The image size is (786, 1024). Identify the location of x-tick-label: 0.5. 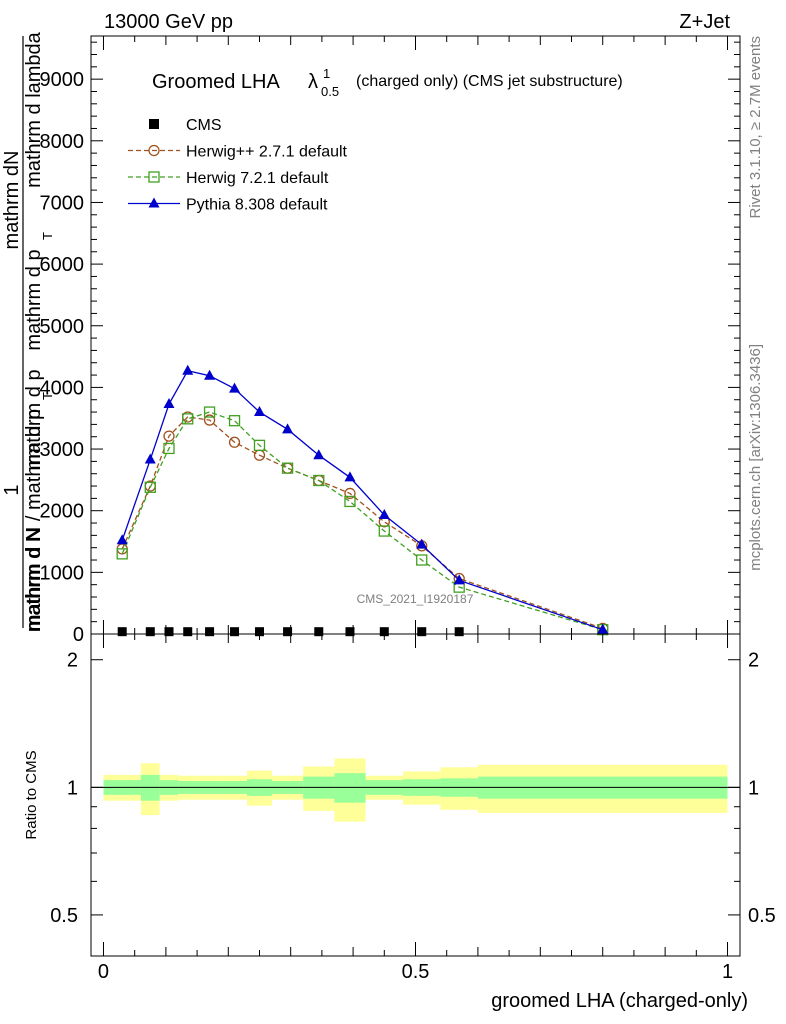
(416, 972).